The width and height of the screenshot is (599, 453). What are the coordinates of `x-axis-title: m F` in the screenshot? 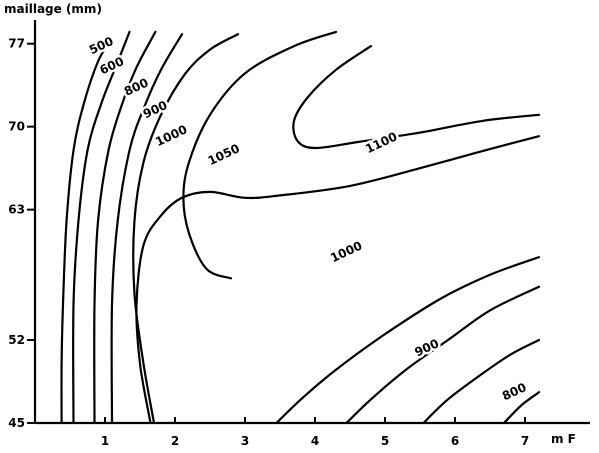 It's located at (563, 439).